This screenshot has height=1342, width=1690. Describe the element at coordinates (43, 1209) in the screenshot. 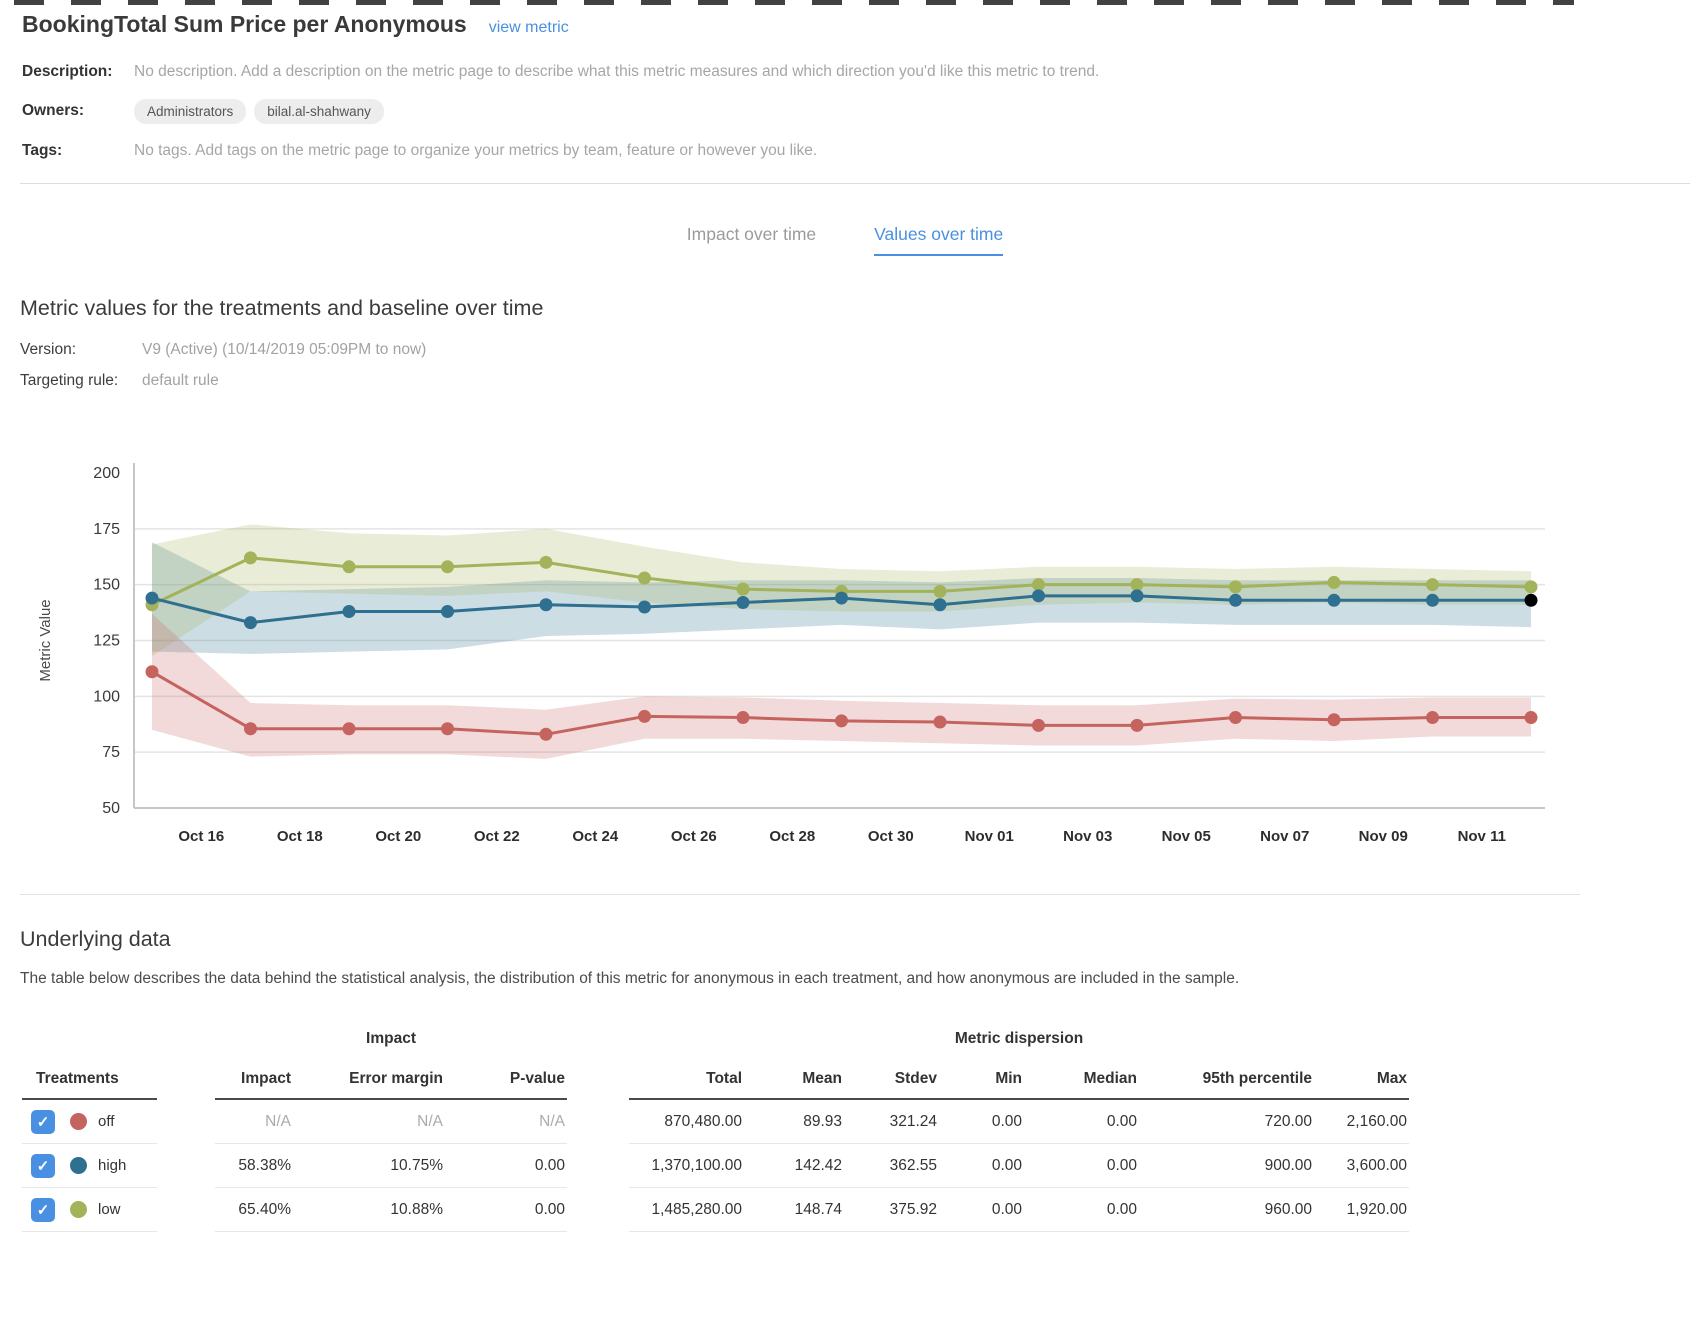

I see `treatment-checkbox-low: ✓` at that location.